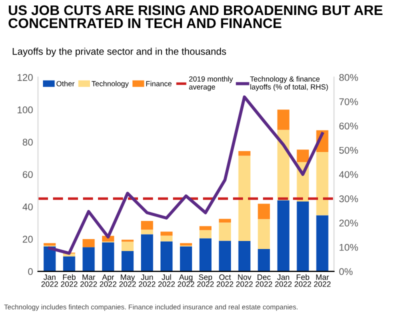 The width and height of the screenshot is (400, 329). Describe the element at coordinates (27, 206) in the screenshot. I see `y-tick-label: 40` at that location.